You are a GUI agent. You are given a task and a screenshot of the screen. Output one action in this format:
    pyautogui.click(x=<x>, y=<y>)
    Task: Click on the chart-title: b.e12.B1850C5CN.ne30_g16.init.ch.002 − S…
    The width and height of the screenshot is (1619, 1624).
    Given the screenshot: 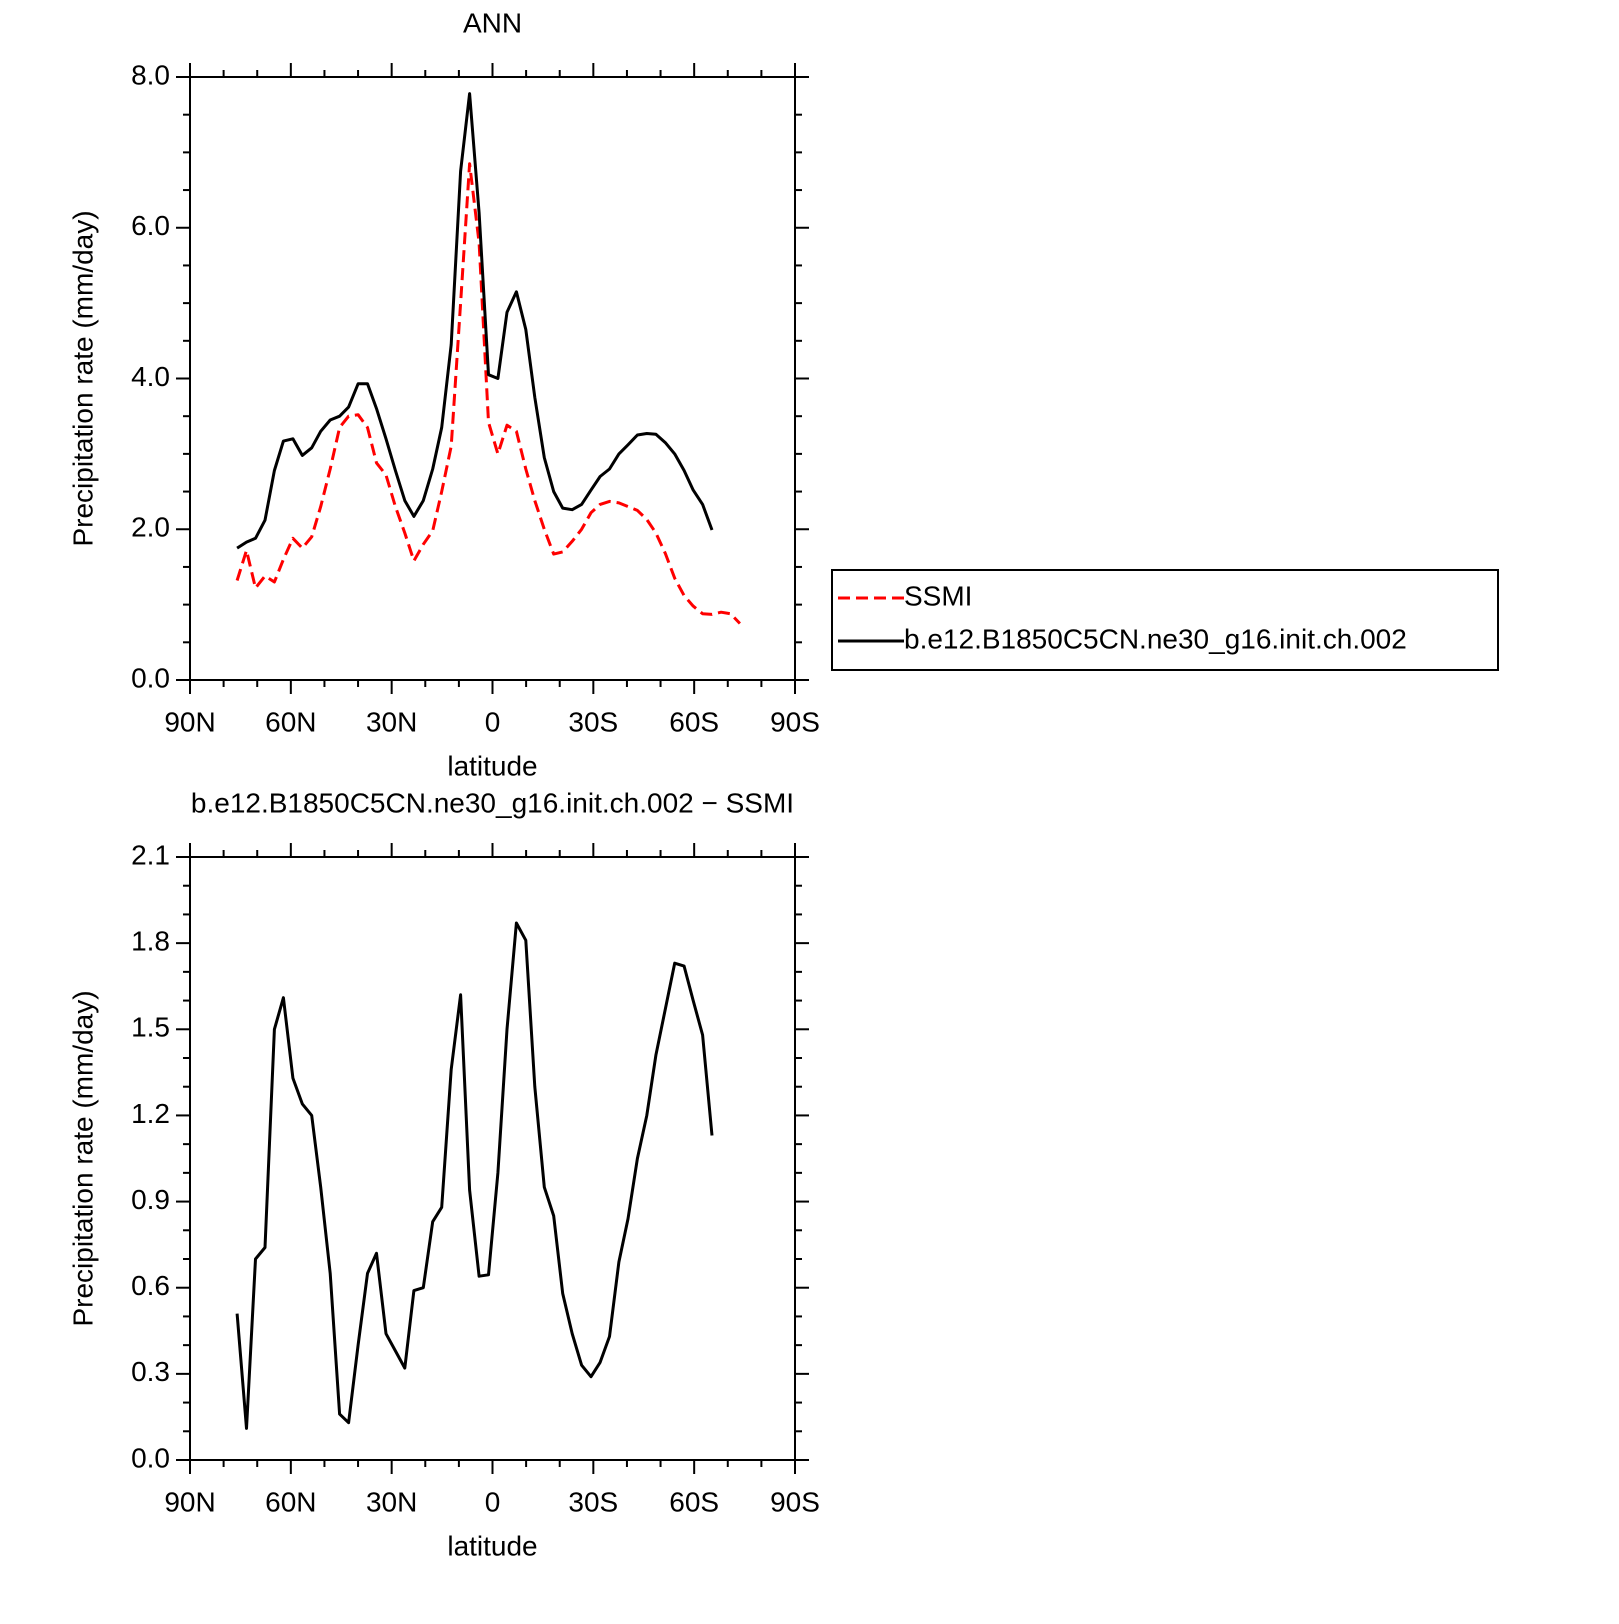 What is the action you would take?
    pyautogui.click(x=492, y=802)
    